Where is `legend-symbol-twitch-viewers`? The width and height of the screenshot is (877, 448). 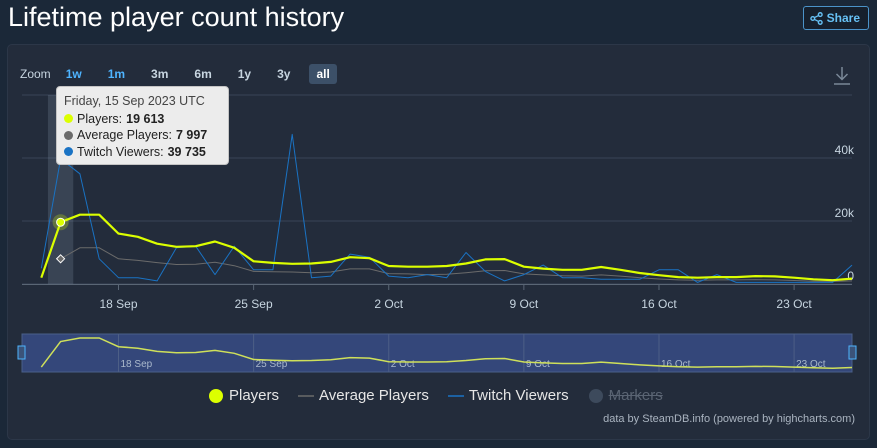
legend-symbol-twitch-viewers is located at coordinates (455, 395).